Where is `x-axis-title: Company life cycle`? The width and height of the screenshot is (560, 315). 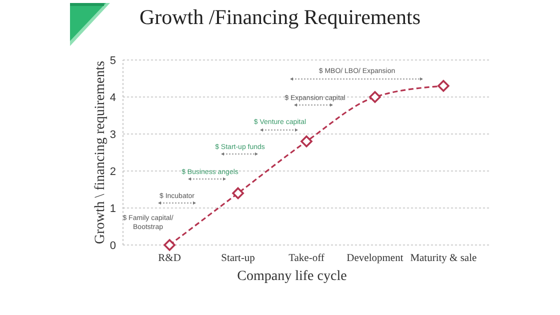
x-axis-title: Company life cycle is located at coordinates (292, 276).